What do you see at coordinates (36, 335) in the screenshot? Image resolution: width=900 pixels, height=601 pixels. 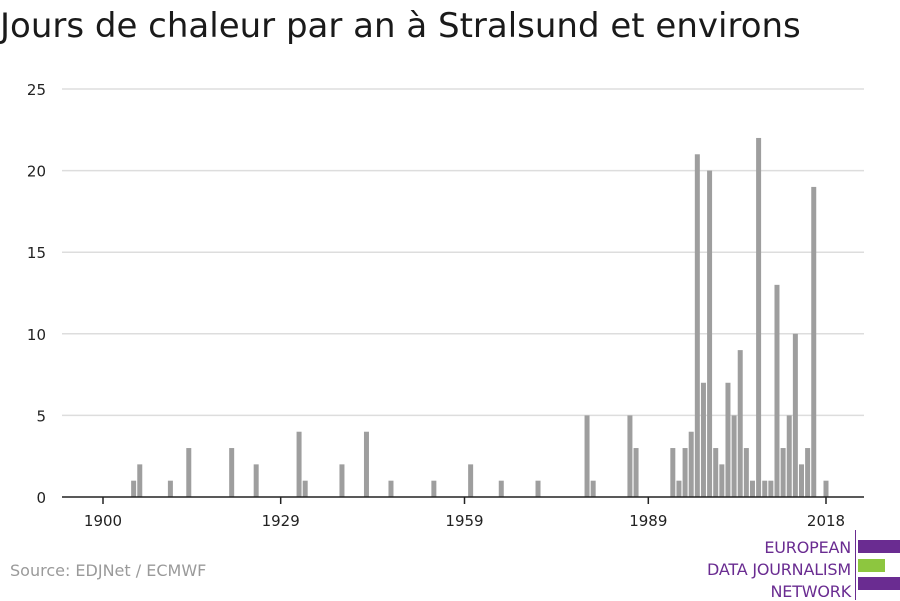 I see `y-tick-label: 10` at bounding box center [36, 335].